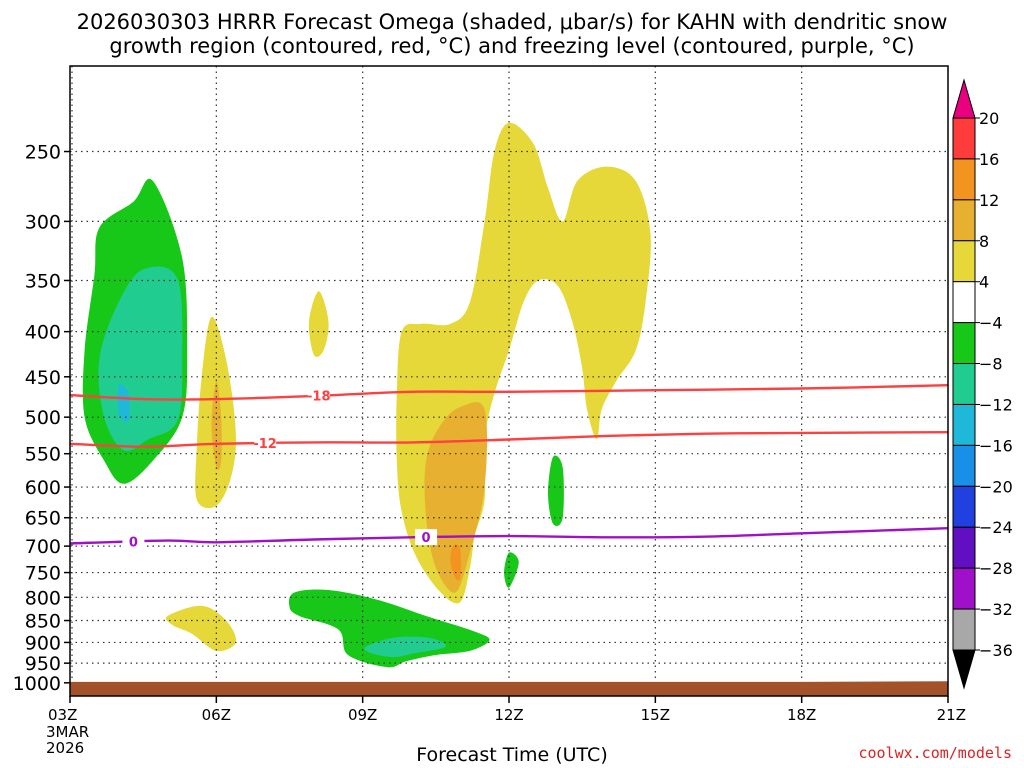 The image size is (1024, 768). Describe the element at coordinates (509, 439) in the screenshot. I see `dgz-line--12` at that location.